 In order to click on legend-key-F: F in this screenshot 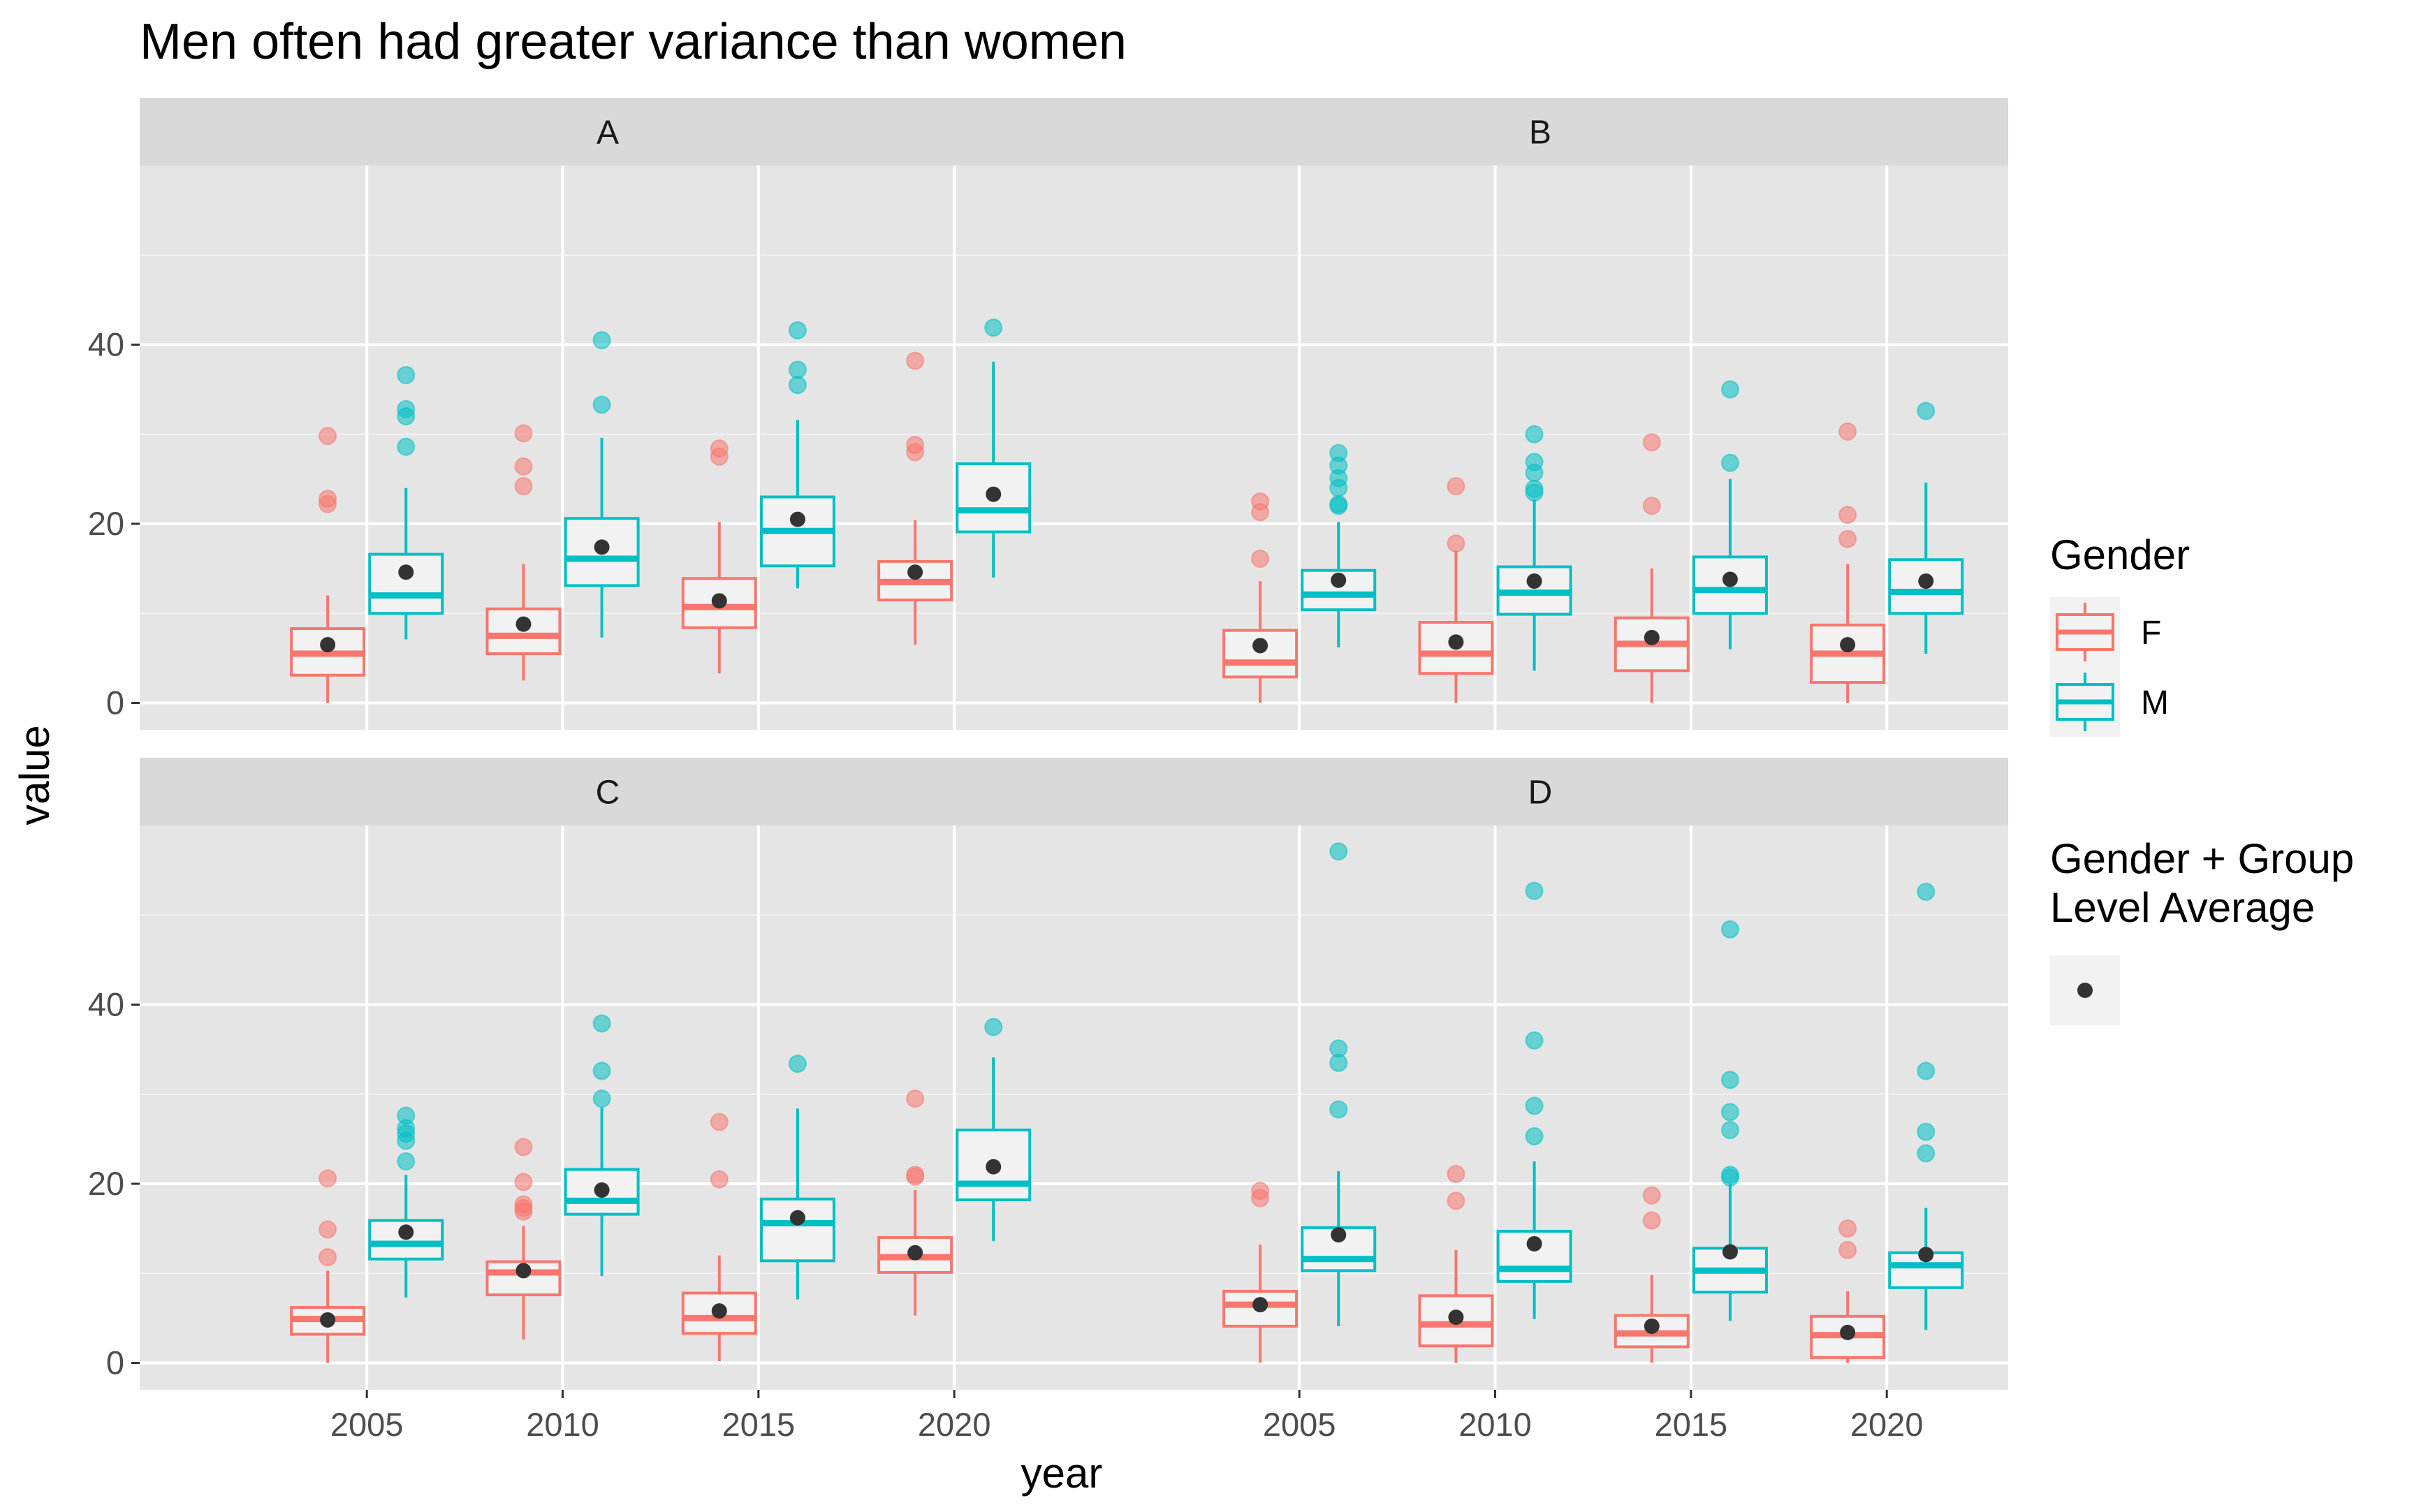, I will do `click(2105, 632)`.